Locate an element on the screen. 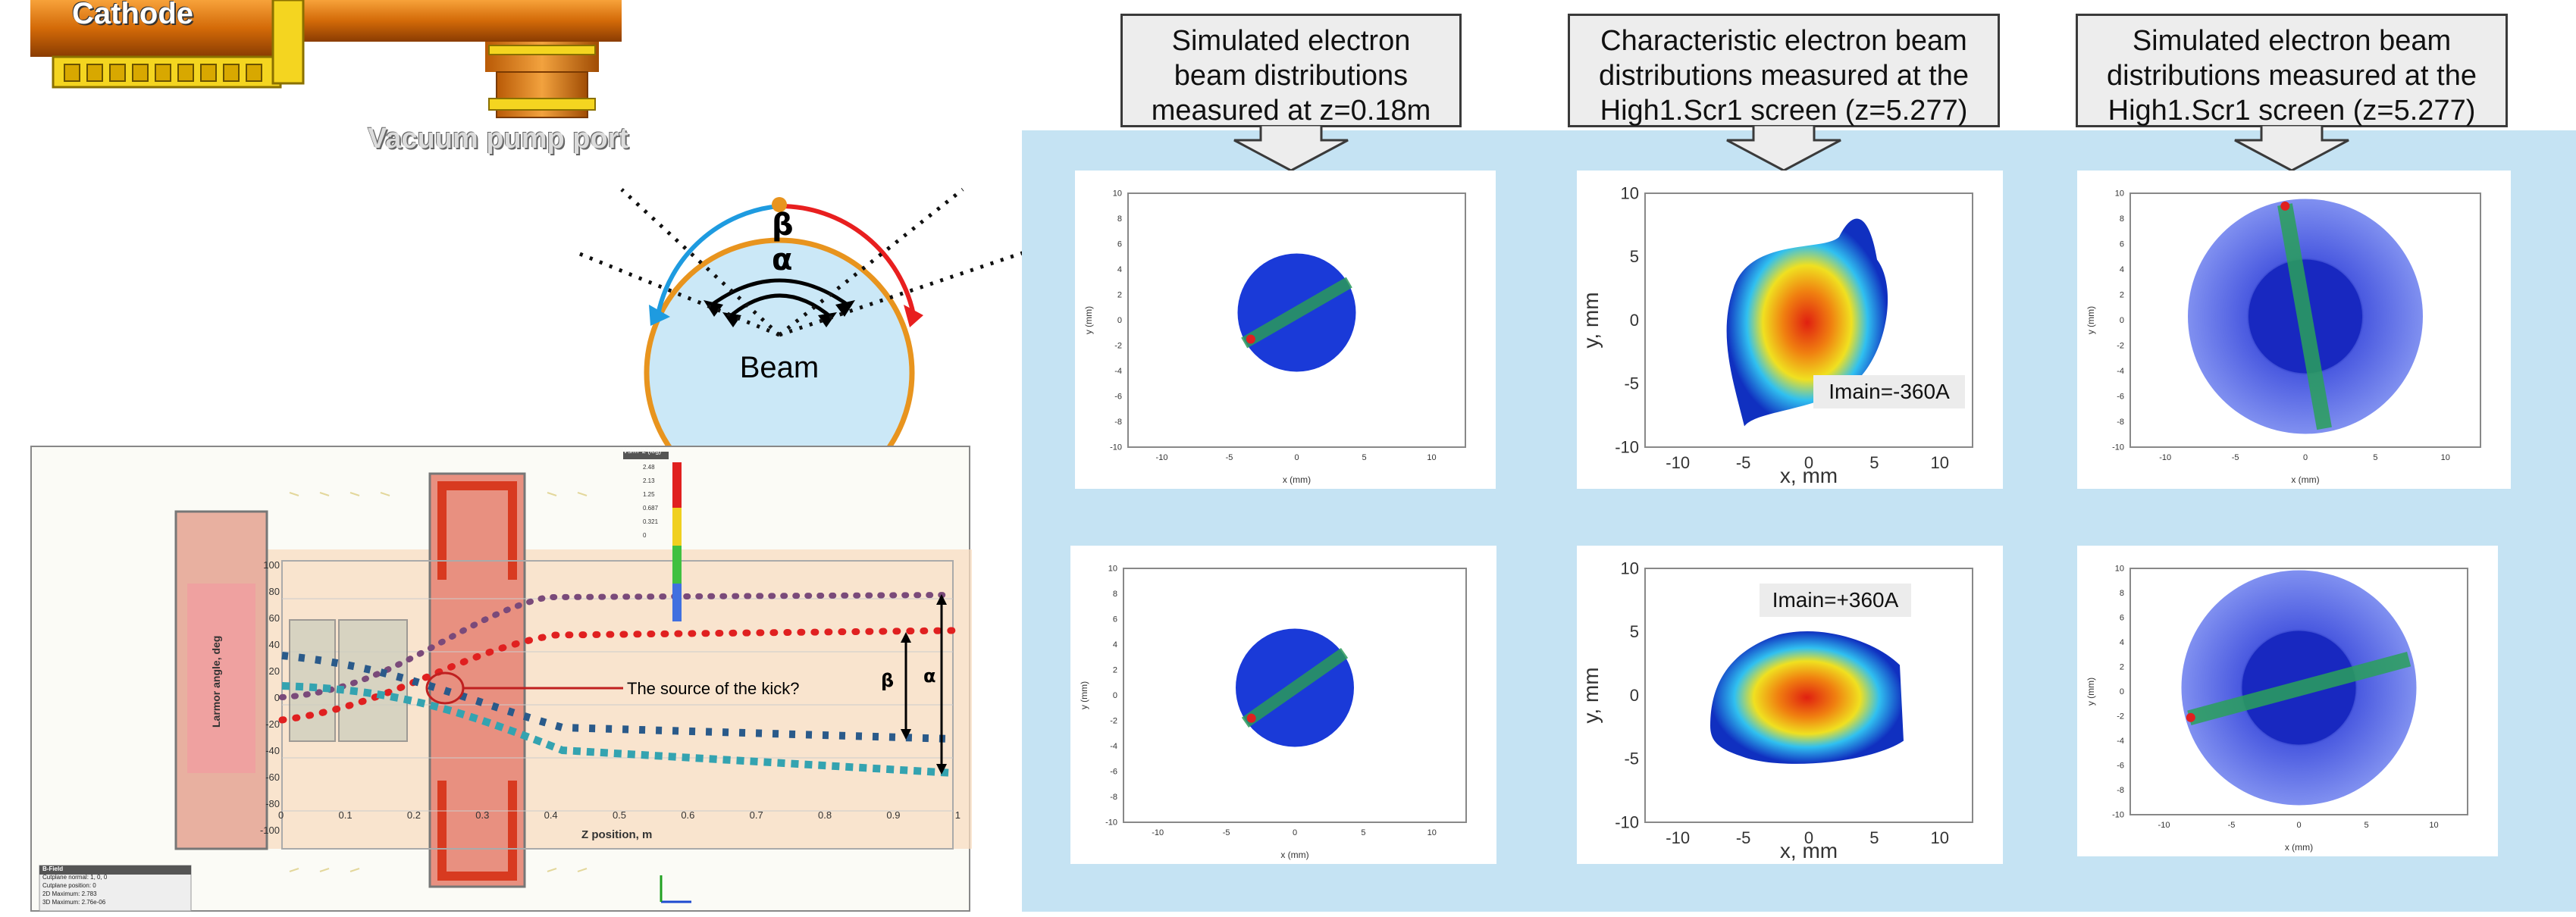  xtick-label: -5 is located at coordinates (1744, 838).